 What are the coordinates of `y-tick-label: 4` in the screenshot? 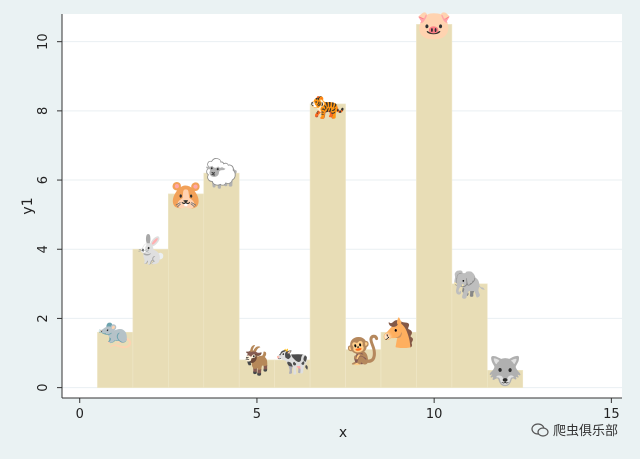 It's located at (43, 249).